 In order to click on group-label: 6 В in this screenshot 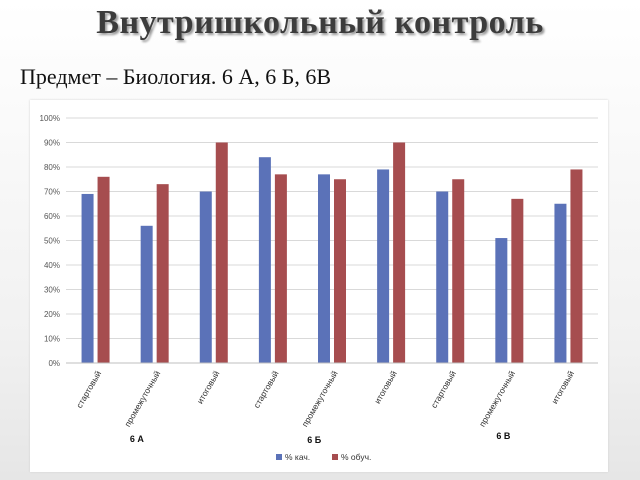, I will do `click(503, 436)`.